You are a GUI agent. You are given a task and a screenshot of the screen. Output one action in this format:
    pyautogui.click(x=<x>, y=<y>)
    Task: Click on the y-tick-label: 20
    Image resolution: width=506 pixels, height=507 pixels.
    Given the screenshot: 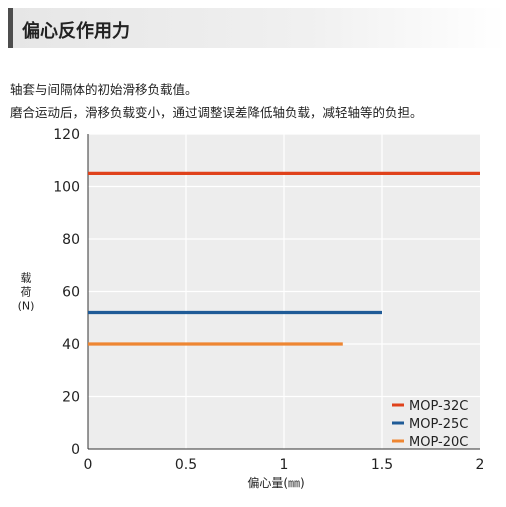 What is the action you would take?
    pyautogui.click(x=71, y=398)
    